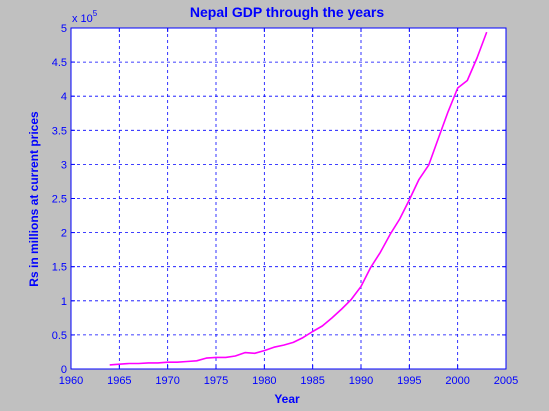  Describe the element at coordinates (82, 19) in the screenshot. I see `y-exponent-base: x 10` at that location.